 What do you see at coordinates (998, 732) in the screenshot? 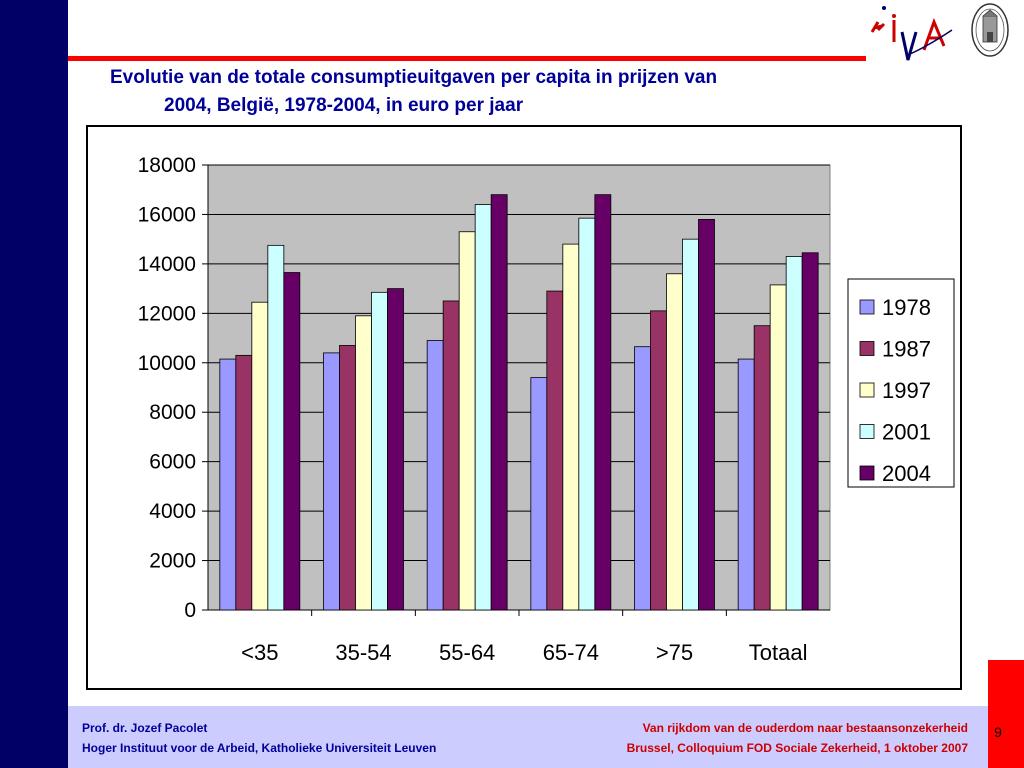
I see `page-number: 9` at bounding box center [998, 732].